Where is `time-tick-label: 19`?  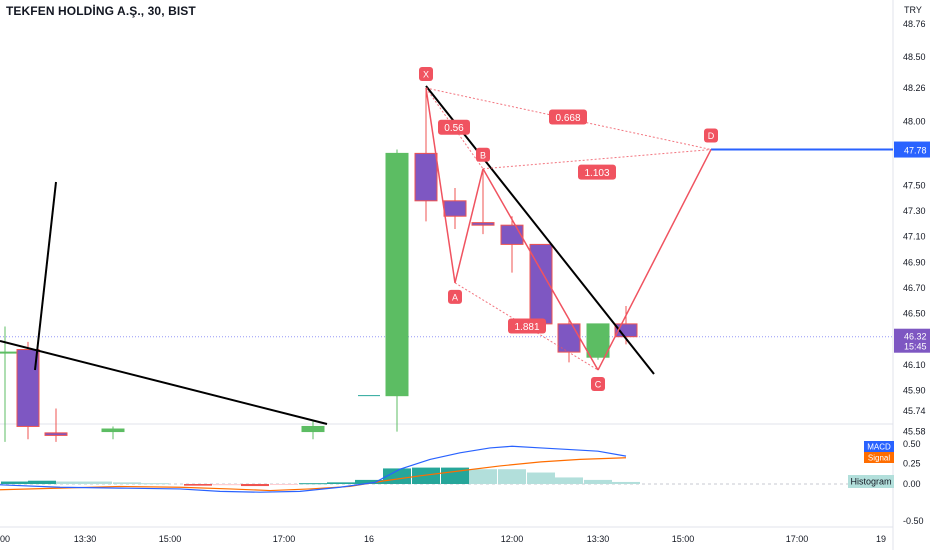
time-tick-label: 19 is located at coordinates (881, 539).